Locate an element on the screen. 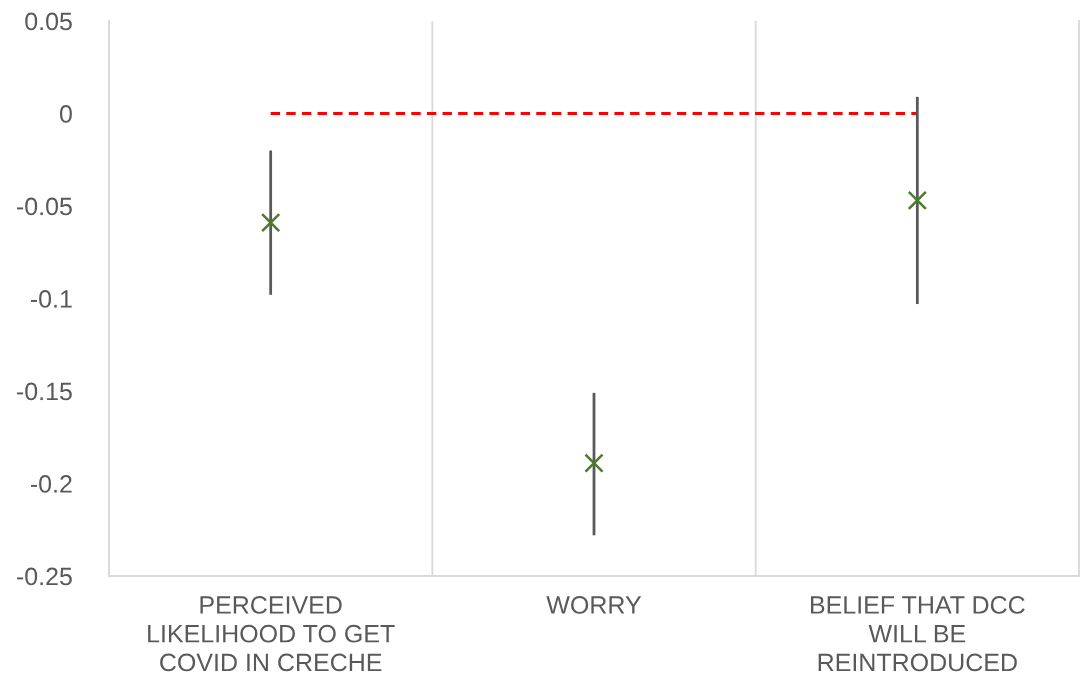  y-tick-label: 0 is located at coordinates (65, 114).